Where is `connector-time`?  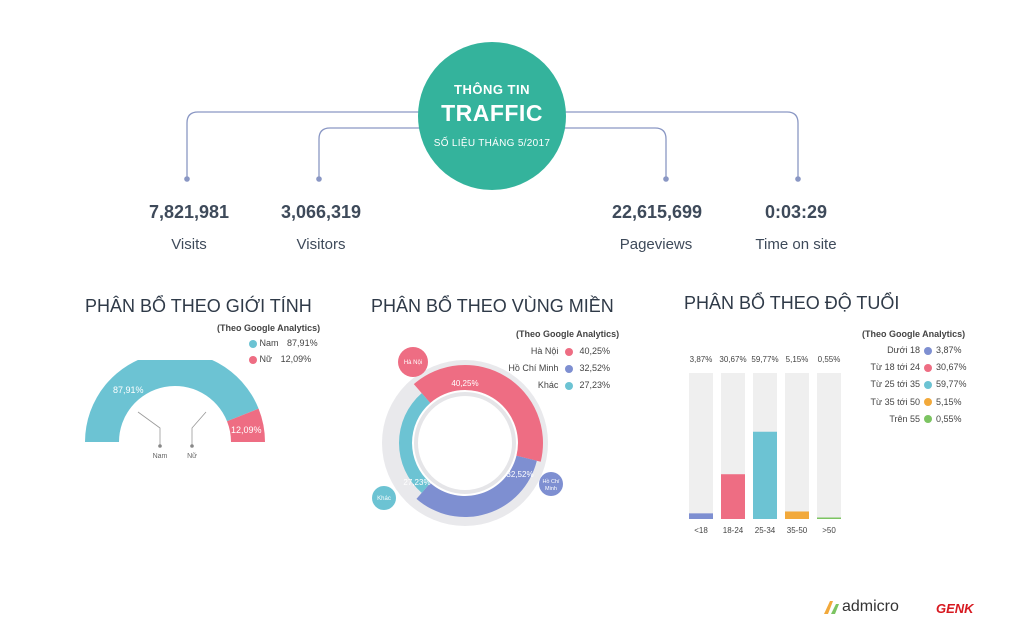 connector-time is located at coordinates (682, 144).